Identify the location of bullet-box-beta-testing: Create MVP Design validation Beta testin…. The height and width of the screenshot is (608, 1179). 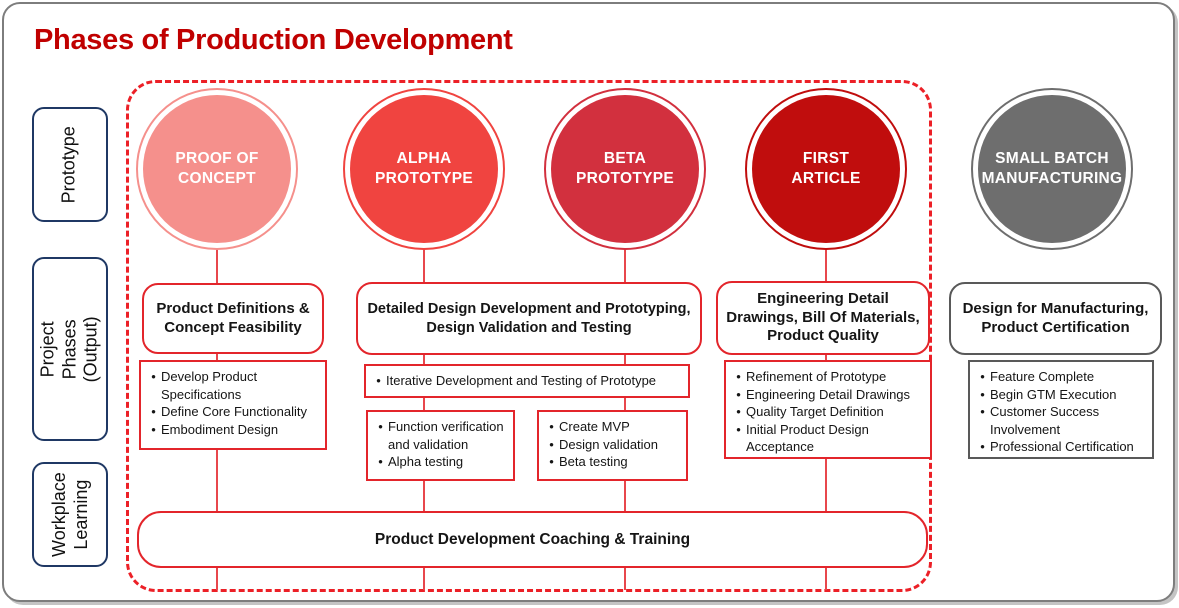
(612, 445).